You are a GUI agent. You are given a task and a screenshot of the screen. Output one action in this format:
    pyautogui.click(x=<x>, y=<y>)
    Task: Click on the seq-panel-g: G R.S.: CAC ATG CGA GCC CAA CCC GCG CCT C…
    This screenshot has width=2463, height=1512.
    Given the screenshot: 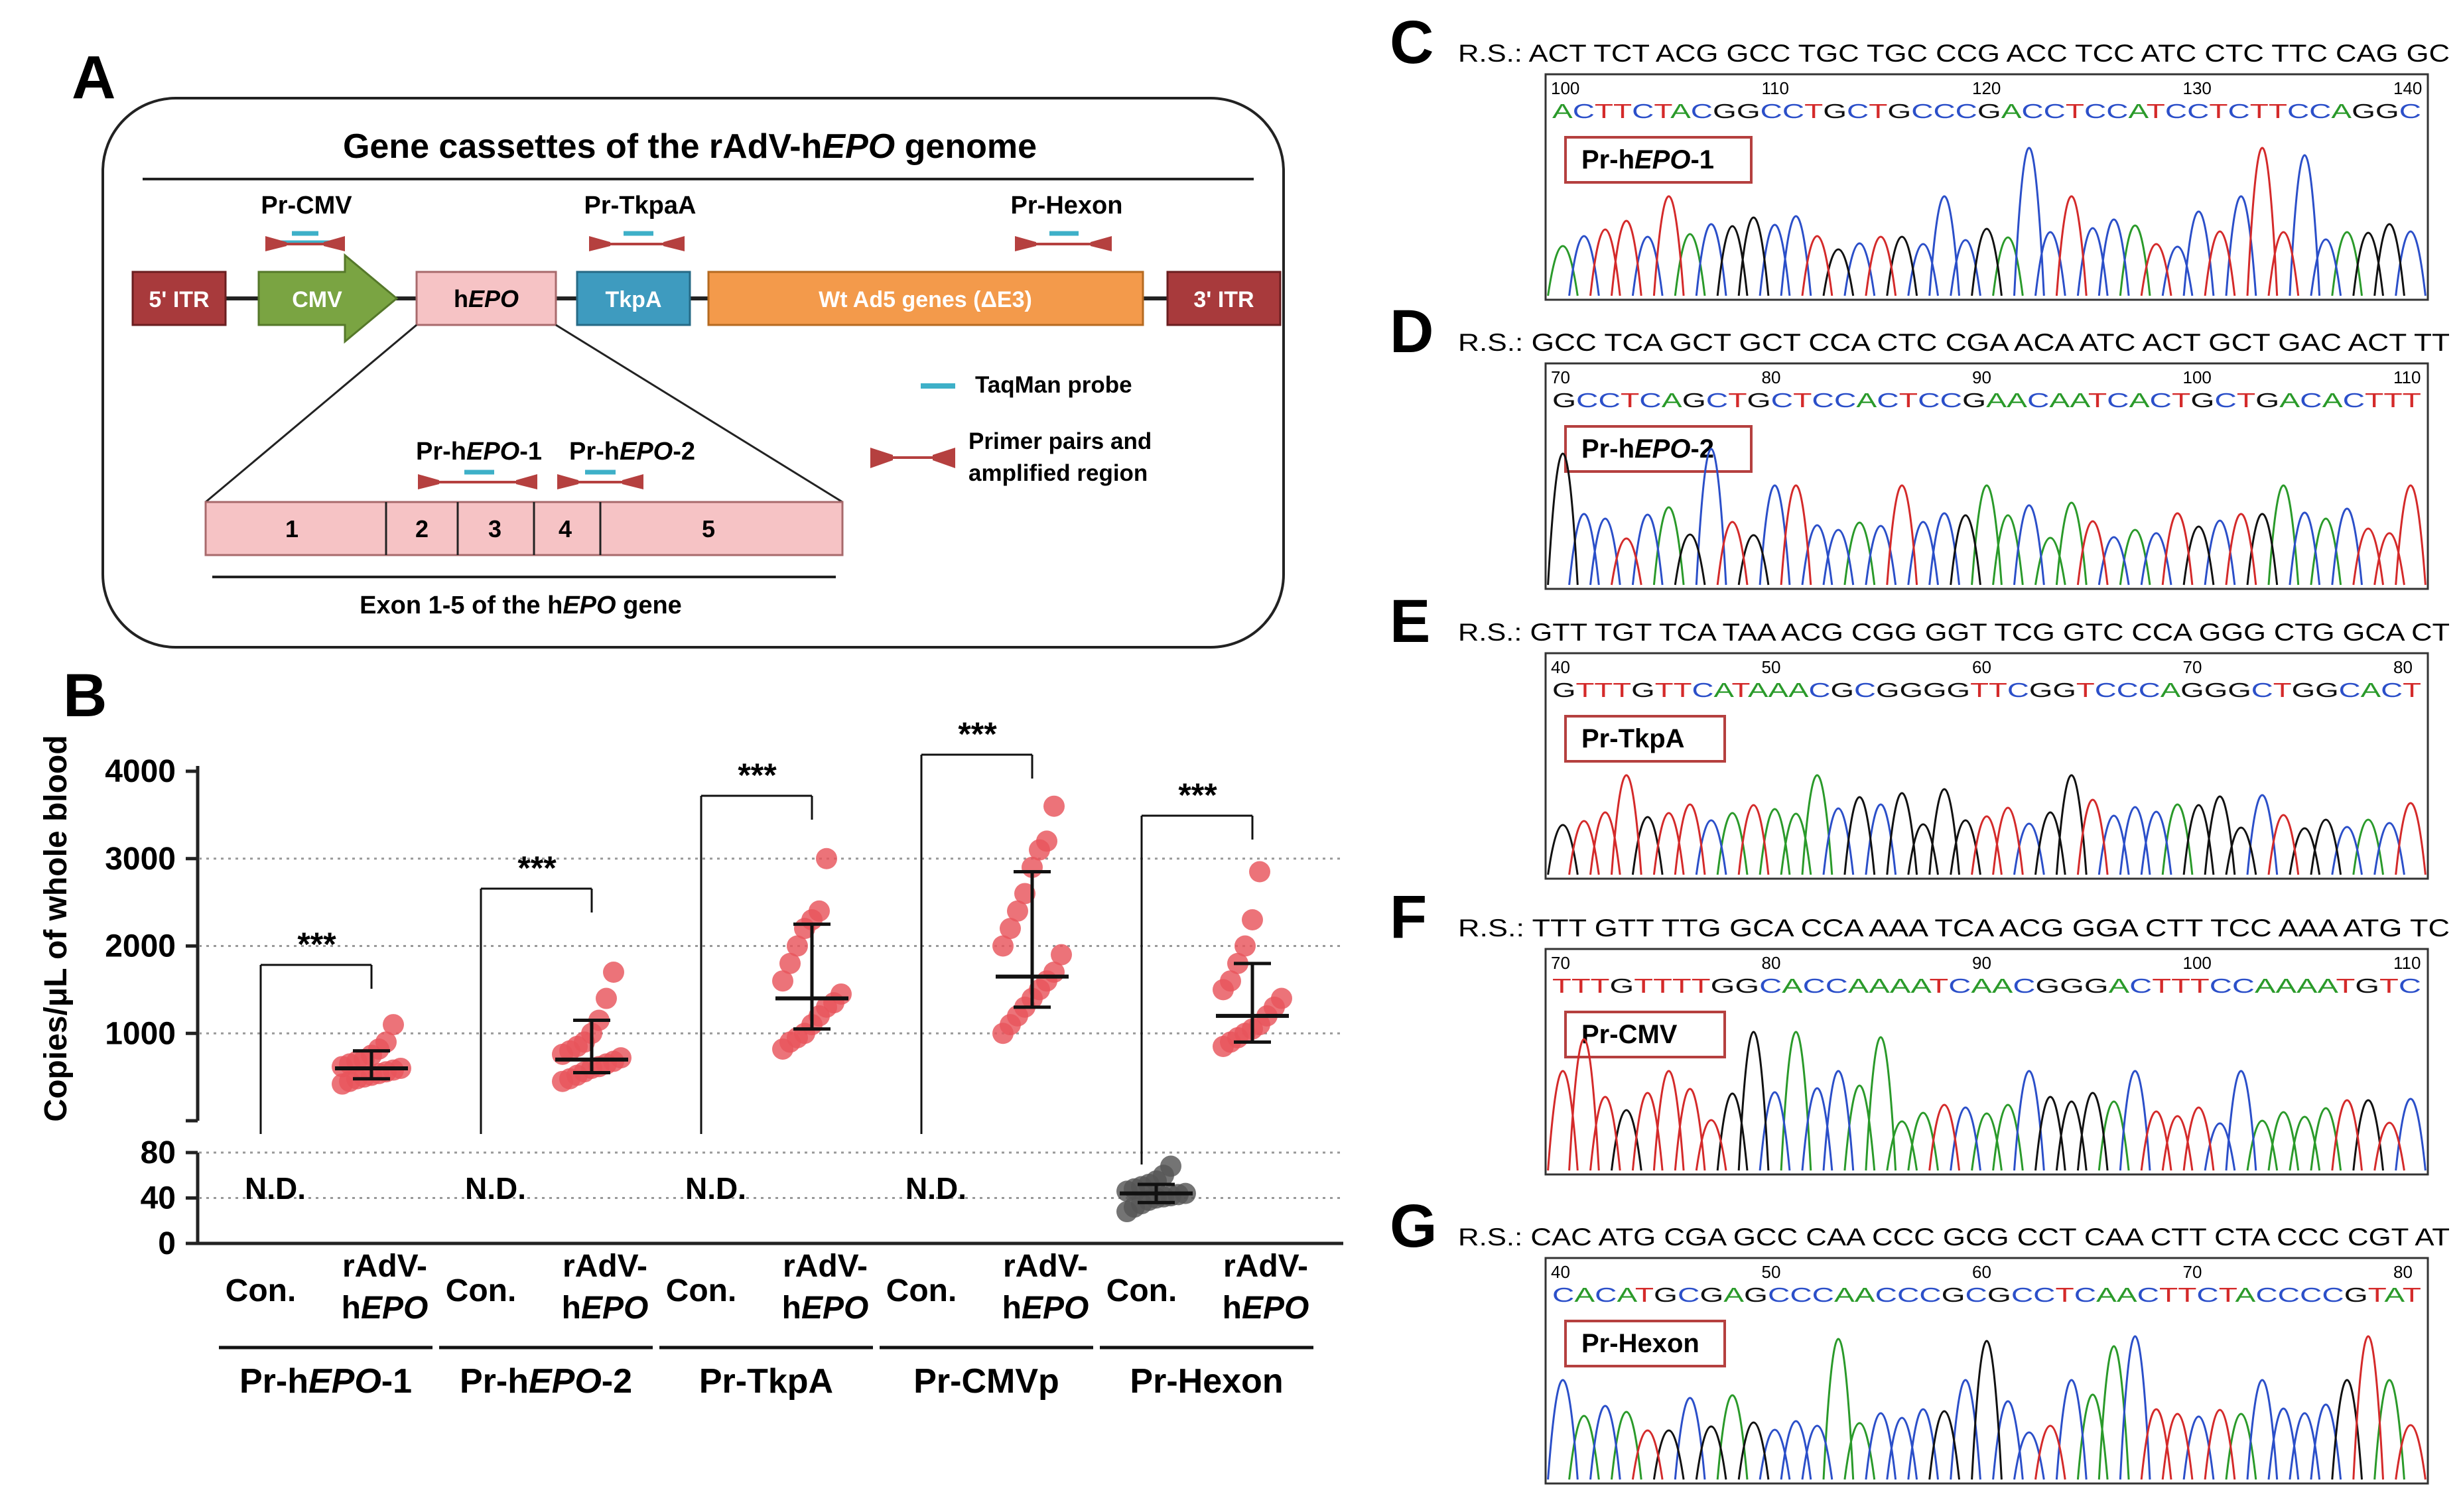 What is the action you would take?
    pyautogui.click(x=1920, y=1338)
    